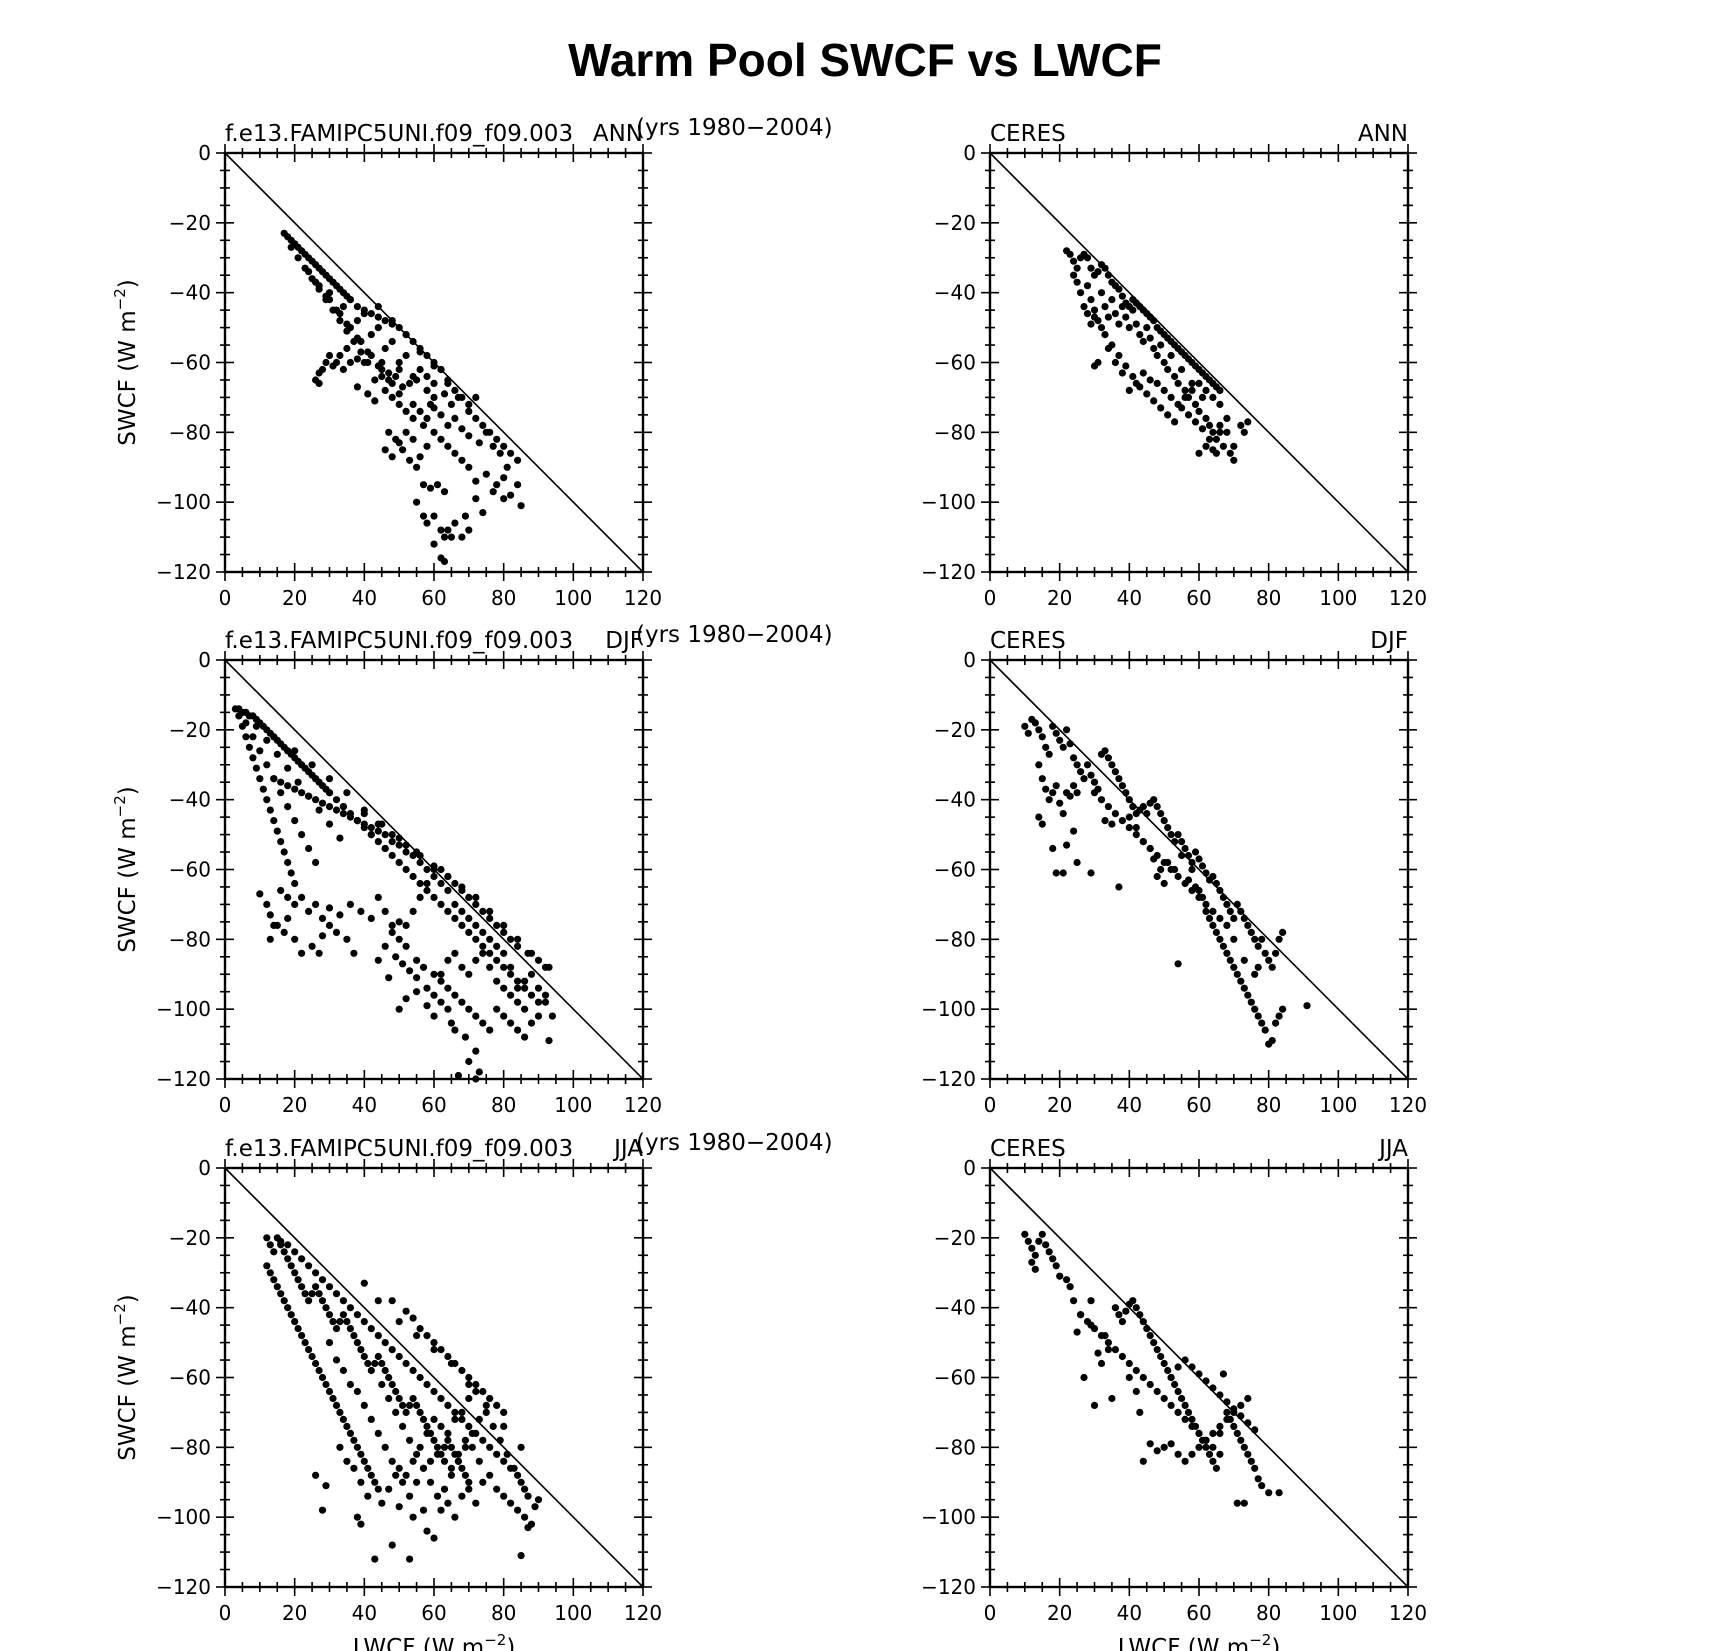 The width and height of the screenshot is (1710, 1651). What do you see at coordinates (955, 800) in the screenshot?
I see `y-tick-label: −40` at bounding box center [955, 800].